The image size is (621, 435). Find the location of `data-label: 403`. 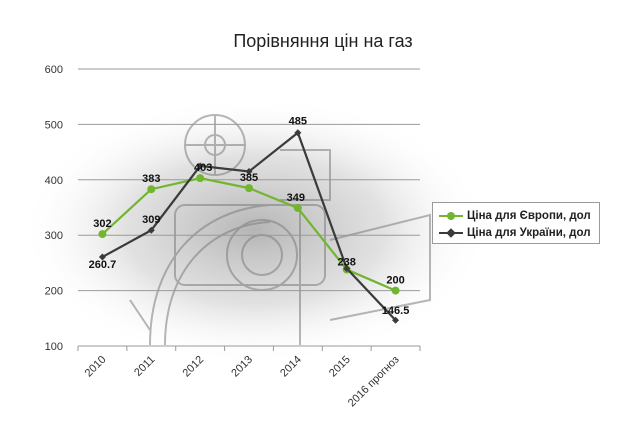

data-label: 403 is located at coordinates (203, 168).